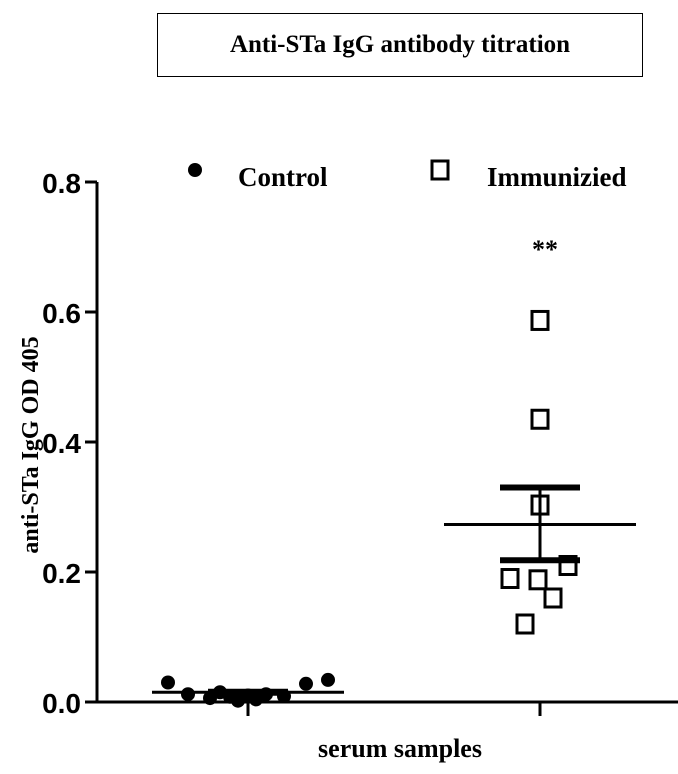  Describe the element at coordinates (400, 45) in the screenshot. I see `chart-title: Anti-STa IgG antibody titration` at that location.